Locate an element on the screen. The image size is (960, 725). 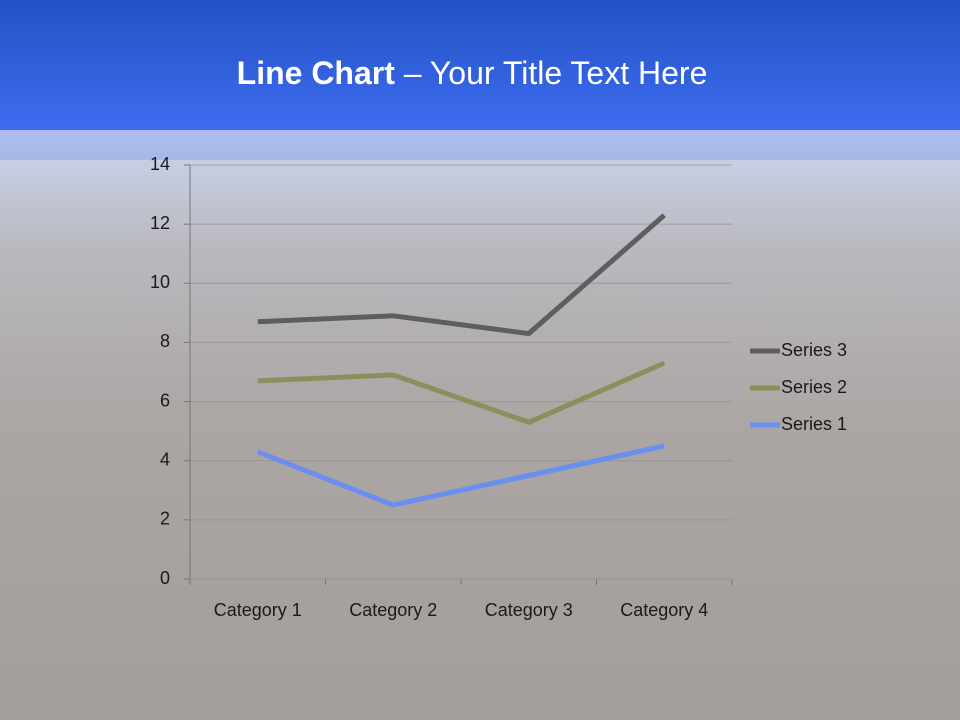
x-tick-label: Category 1 is located at coordinates (258, 610).